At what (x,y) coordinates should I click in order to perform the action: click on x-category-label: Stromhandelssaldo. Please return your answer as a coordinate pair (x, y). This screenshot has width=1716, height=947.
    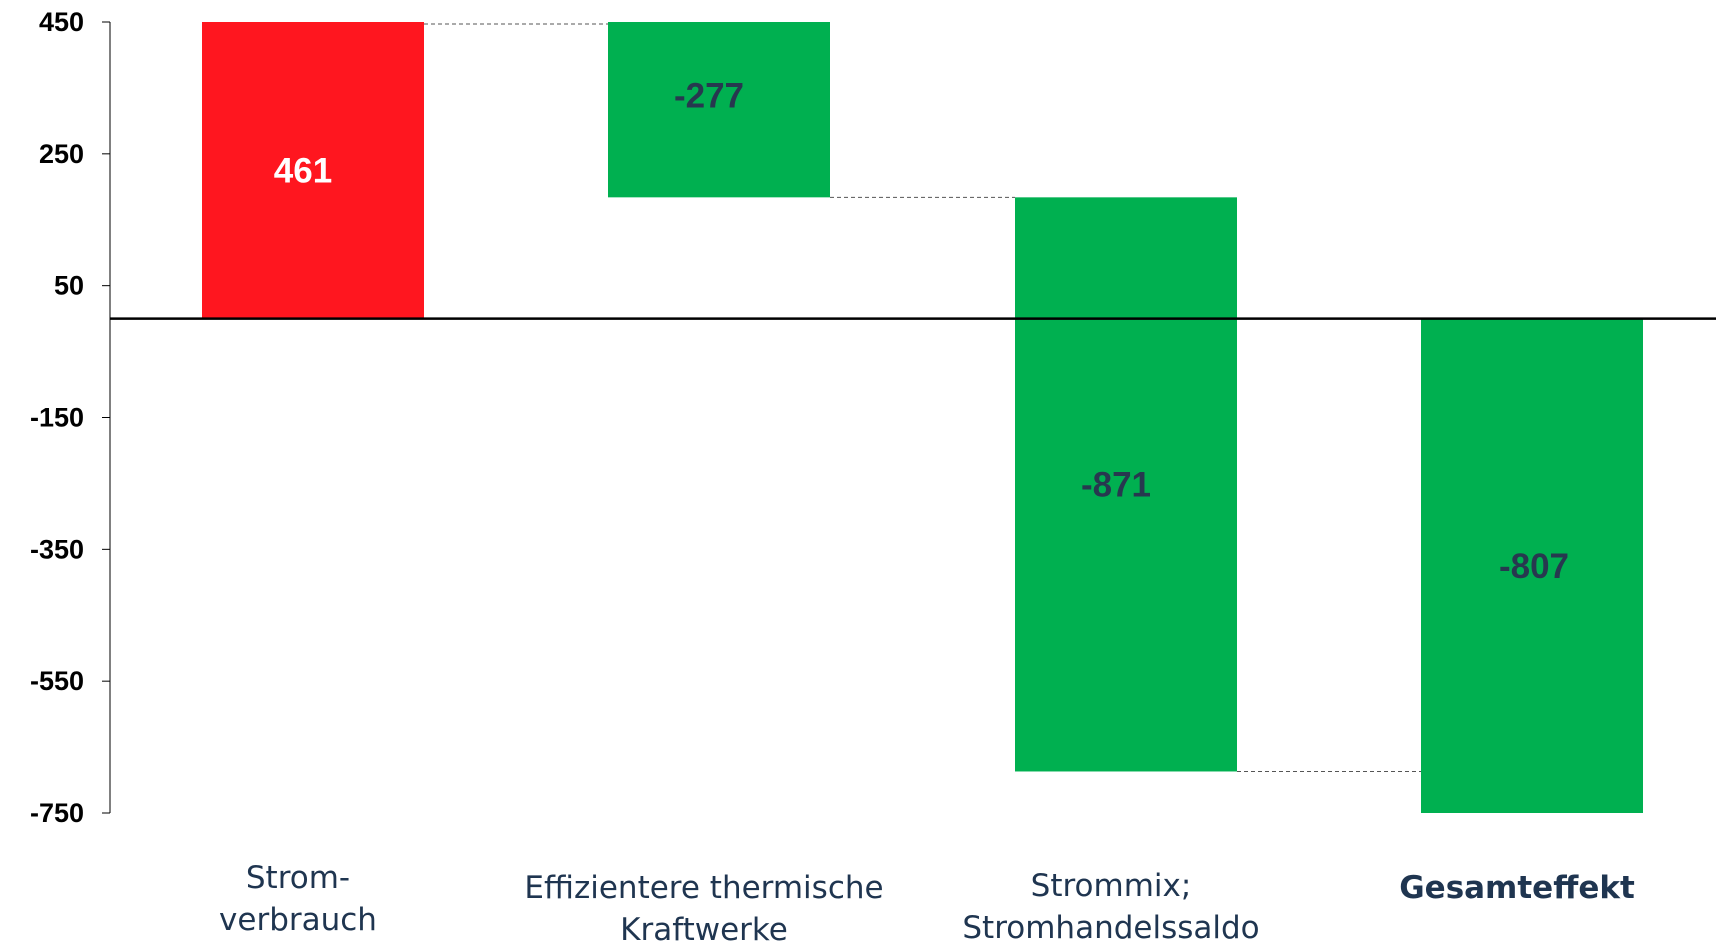
    Looking at the image, I should click on (1110, 928).